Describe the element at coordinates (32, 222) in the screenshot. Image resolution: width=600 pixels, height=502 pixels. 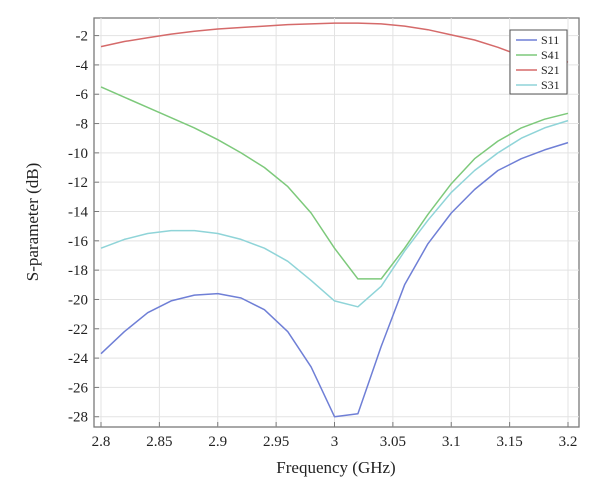
I see `y-axis-label: S-parameter (dB)` at that location.